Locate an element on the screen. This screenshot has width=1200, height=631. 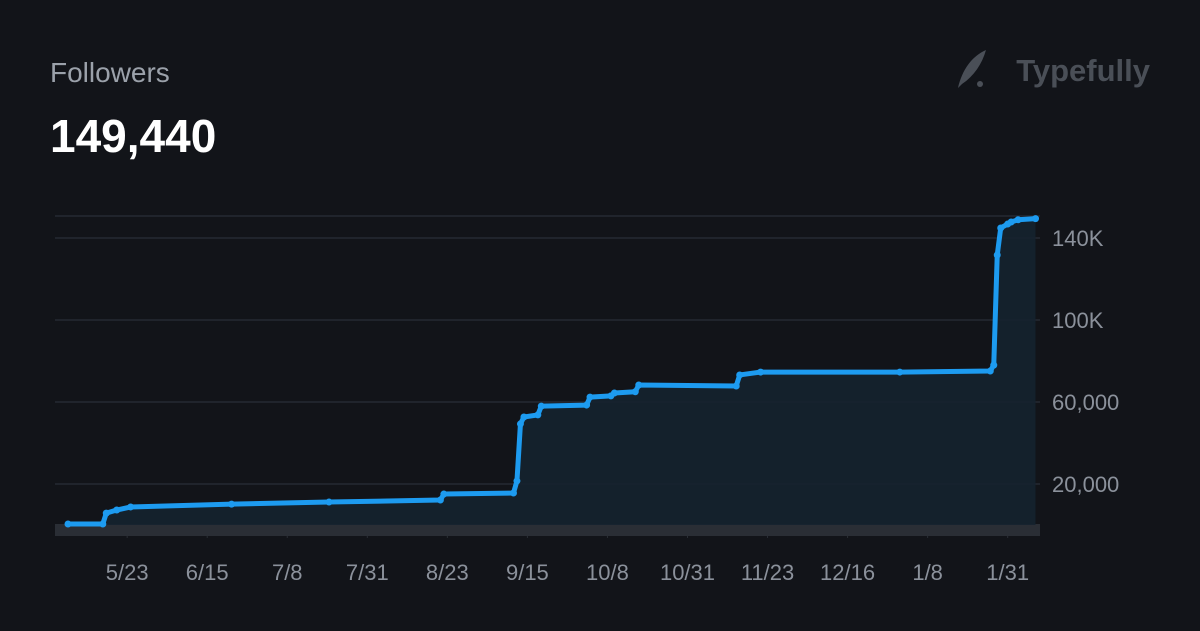
x-tick-label: 11/23 is located at coordinates (767, 572).